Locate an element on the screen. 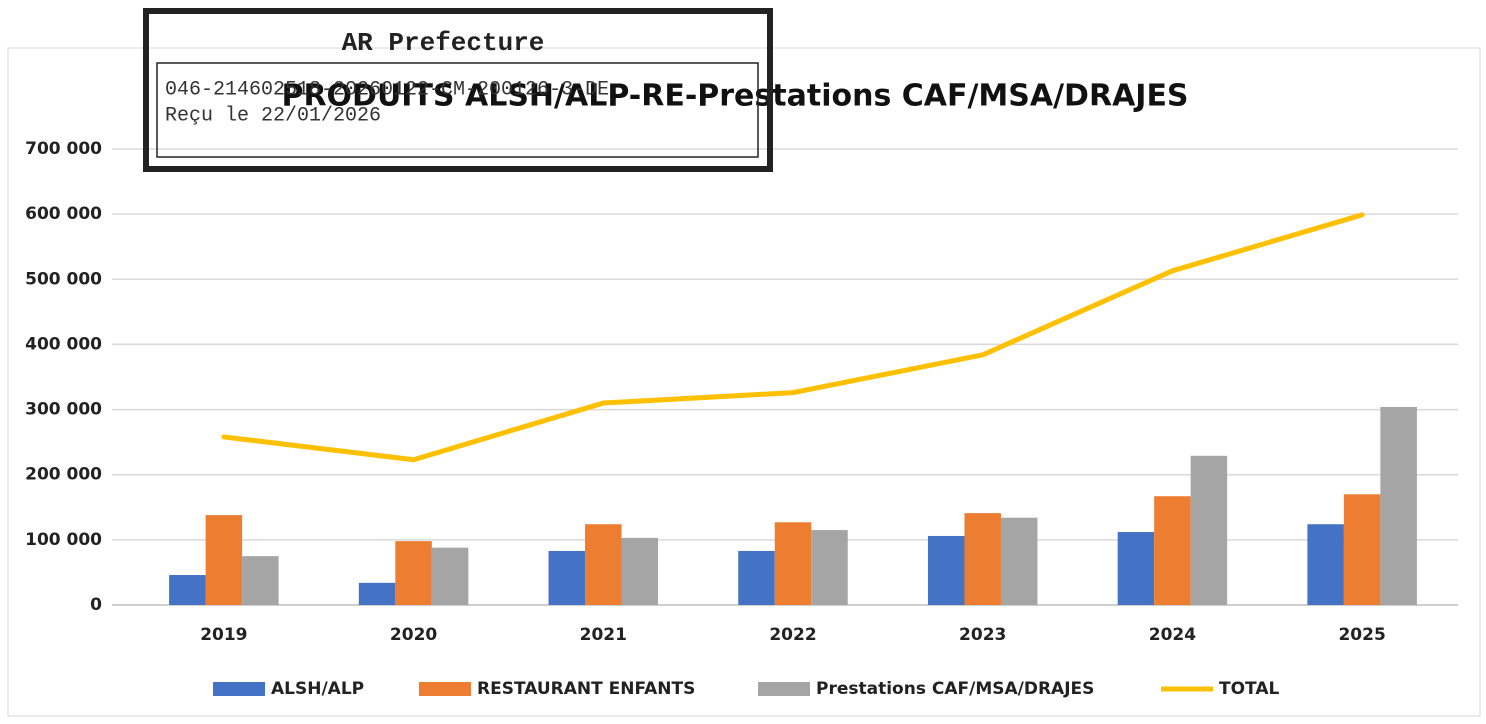 Image resolution: width=1486 pixels, height=724 pixels. y-tick-label: 600 000 is located at coordinates (63, 214).